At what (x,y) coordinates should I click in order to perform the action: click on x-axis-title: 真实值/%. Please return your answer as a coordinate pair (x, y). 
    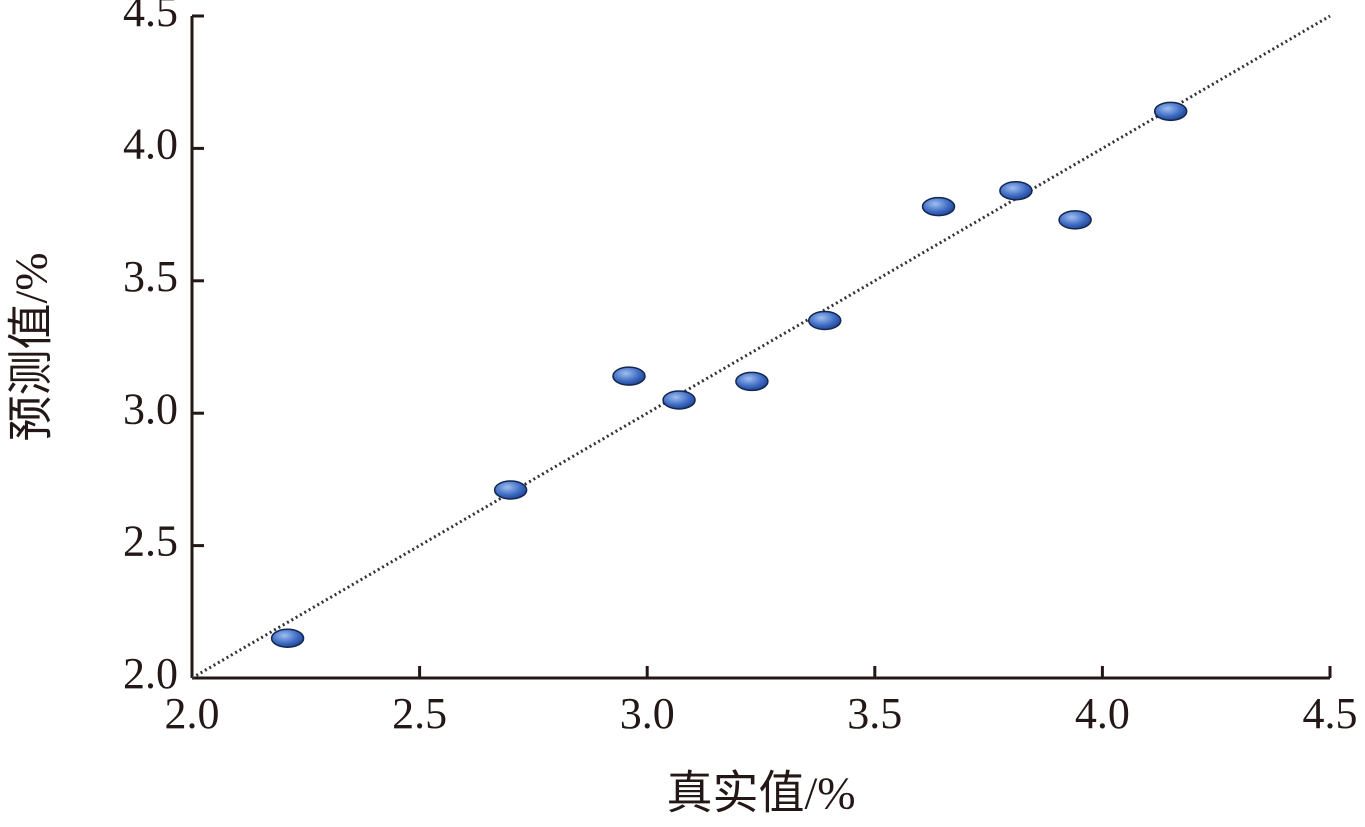
    Looking at the image, I should click on (760, 793).